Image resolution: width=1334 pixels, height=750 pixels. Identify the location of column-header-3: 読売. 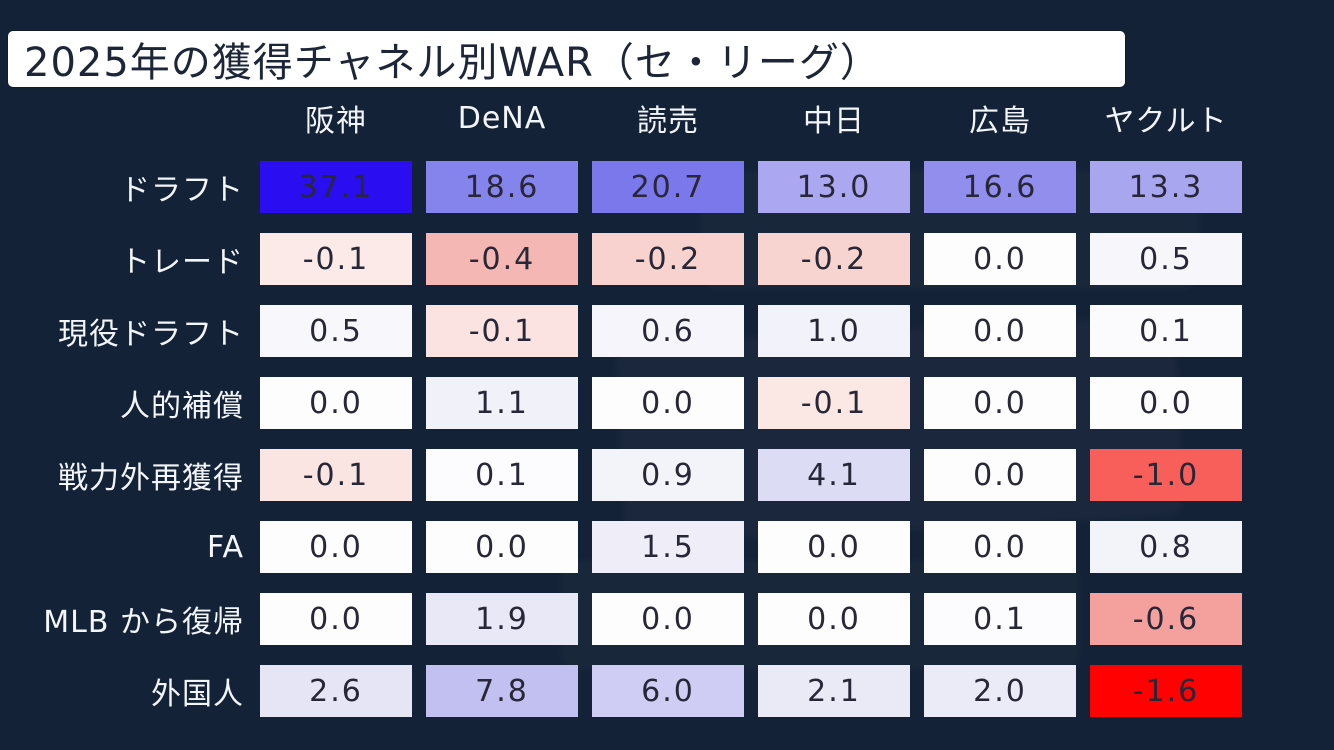
(668, 121).